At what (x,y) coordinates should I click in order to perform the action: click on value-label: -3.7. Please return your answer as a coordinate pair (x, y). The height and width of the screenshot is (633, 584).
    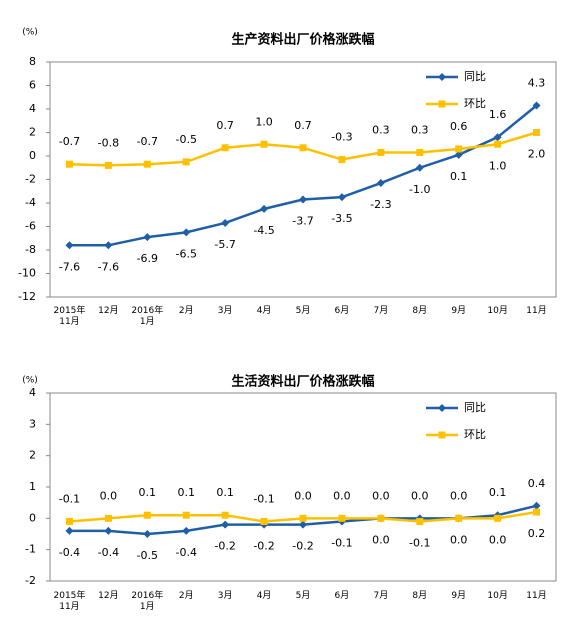
    Looking at the image, I should click on (302, 220).